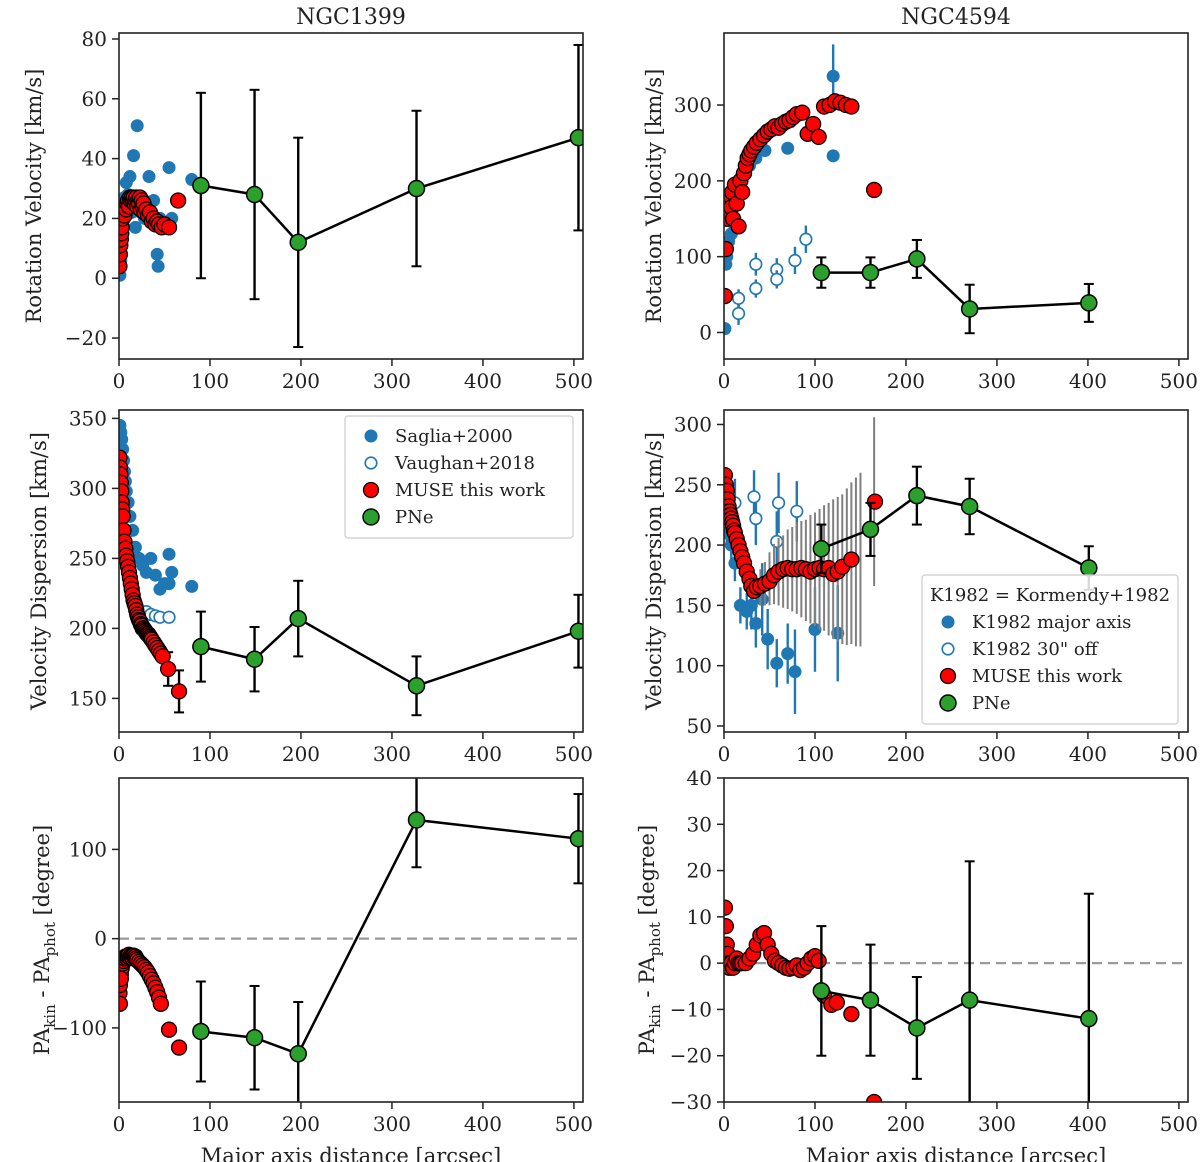 The width and height of the screenshot is (1200, 1162). I want to click on y-tick-label: 200, so click(693, 181).